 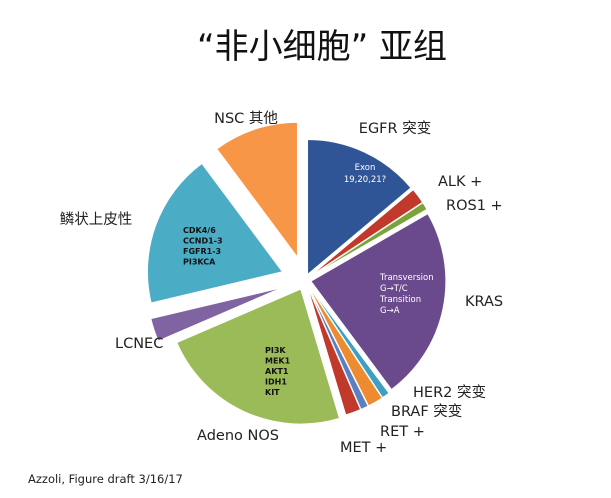 What do you see at coordinates (199, 262) in the screenshot?
I see `slice-inner-label: PI3KCA` at bounding box center [199, 262].